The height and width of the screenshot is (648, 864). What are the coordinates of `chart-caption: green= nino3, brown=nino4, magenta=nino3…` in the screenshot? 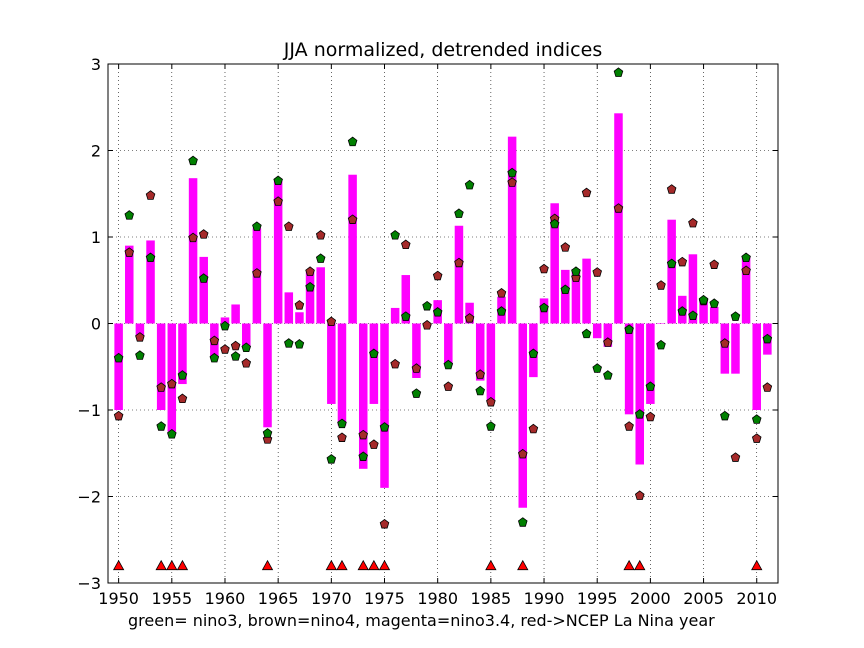 It's located at (421, 620).